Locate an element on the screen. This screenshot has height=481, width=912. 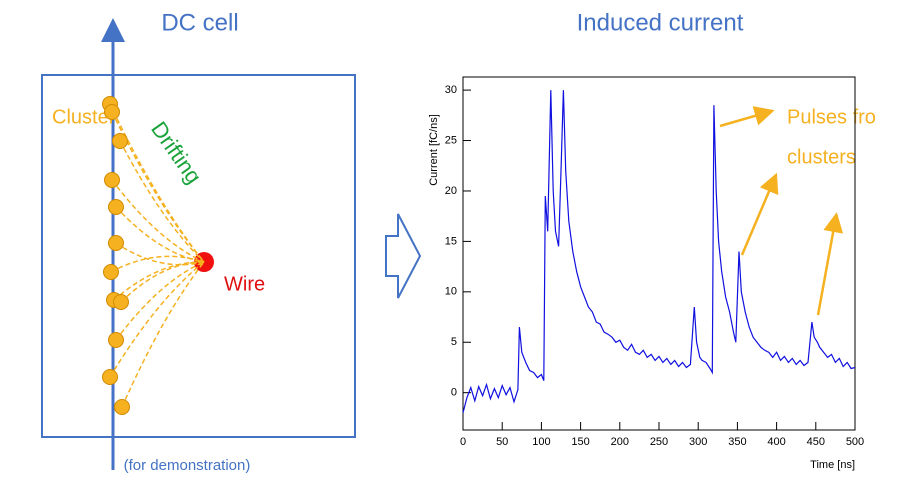
x-tick-label: 350 is located at coordinates (737, 442).